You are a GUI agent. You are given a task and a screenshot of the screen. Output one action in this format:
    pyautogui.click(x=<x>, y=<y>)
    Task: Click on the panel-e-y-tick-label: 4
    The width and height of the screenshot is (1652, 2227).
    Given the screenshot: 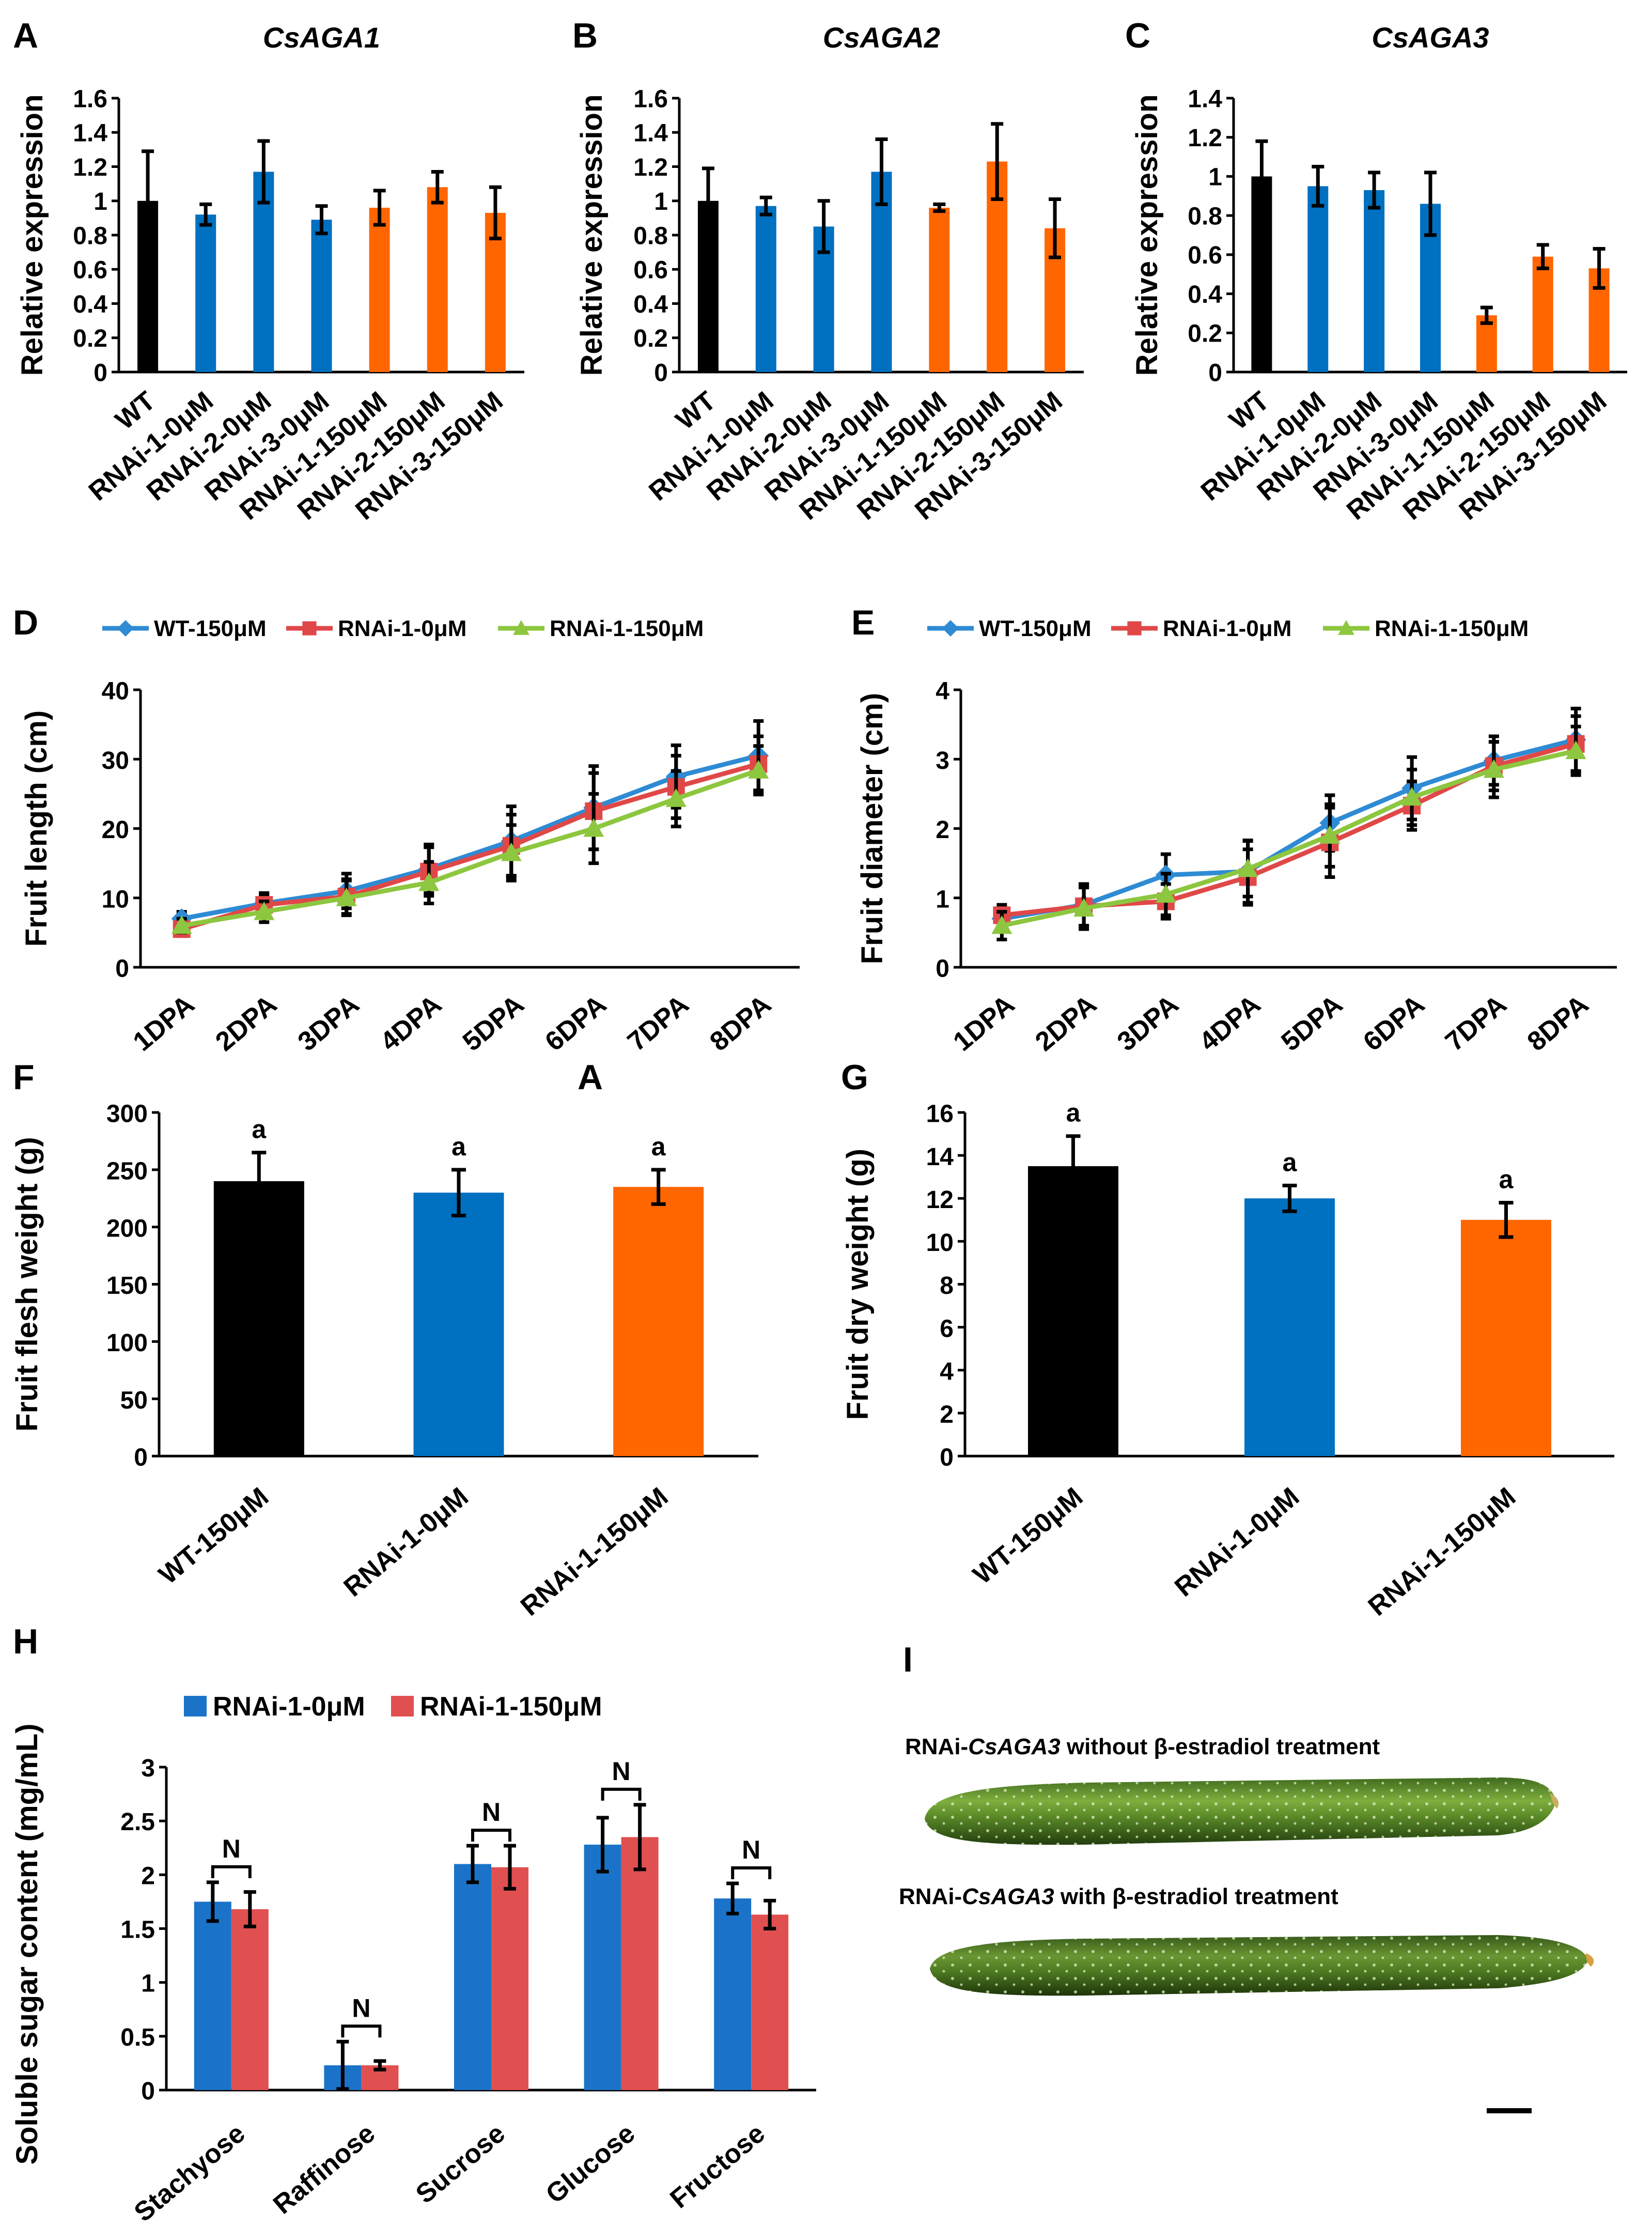 What is the action you would take?
    pyautogui.click(x=942, y=692)
    